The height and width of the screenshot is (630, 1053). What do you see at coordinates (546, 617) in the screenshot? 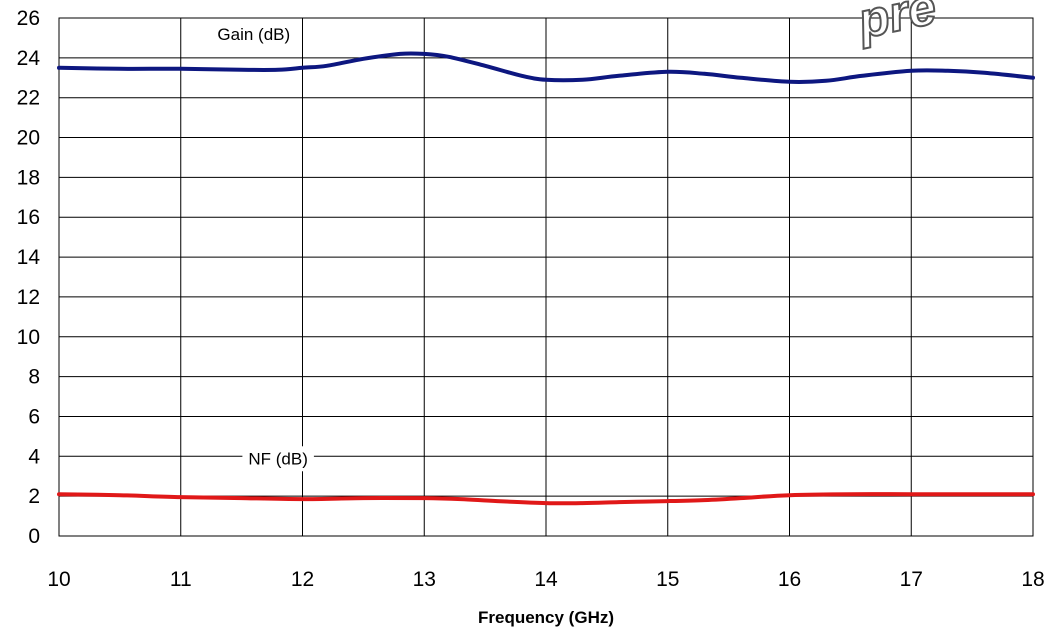
I see `x-axis-title: Frequency (GHz)` at bounding box center [546, 617].